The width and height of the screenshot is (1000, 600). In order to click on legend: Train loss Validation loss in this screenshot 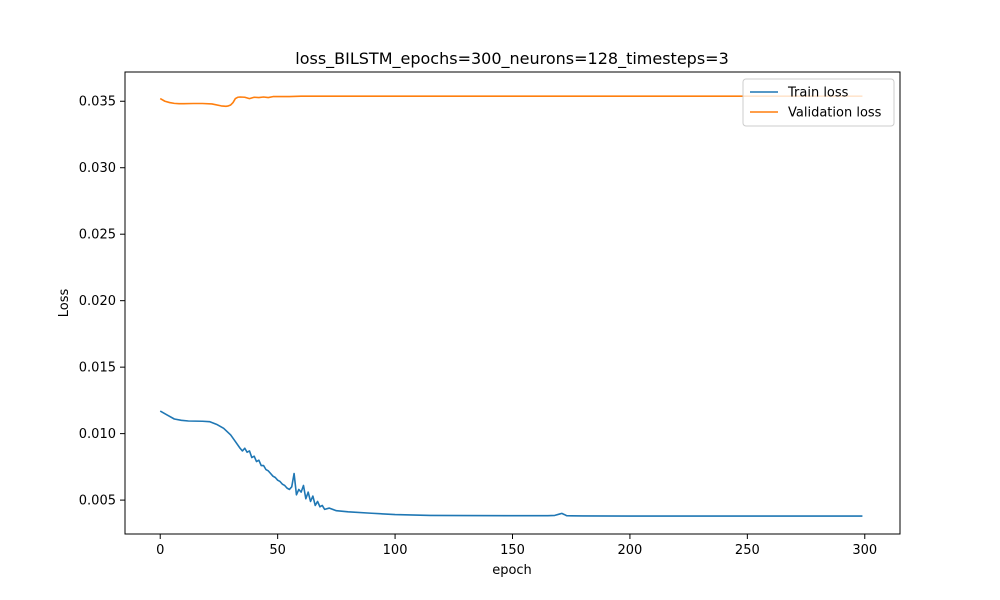, I will do `click(818, 102)`.